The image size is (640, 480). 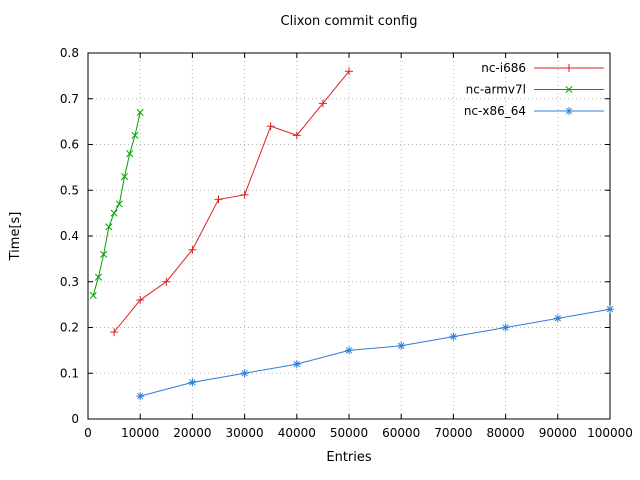 What do you see at coordinates (503, 68) in the screenshot?
I see `legend-label: nc-i686` at bounding box center [503, 68].